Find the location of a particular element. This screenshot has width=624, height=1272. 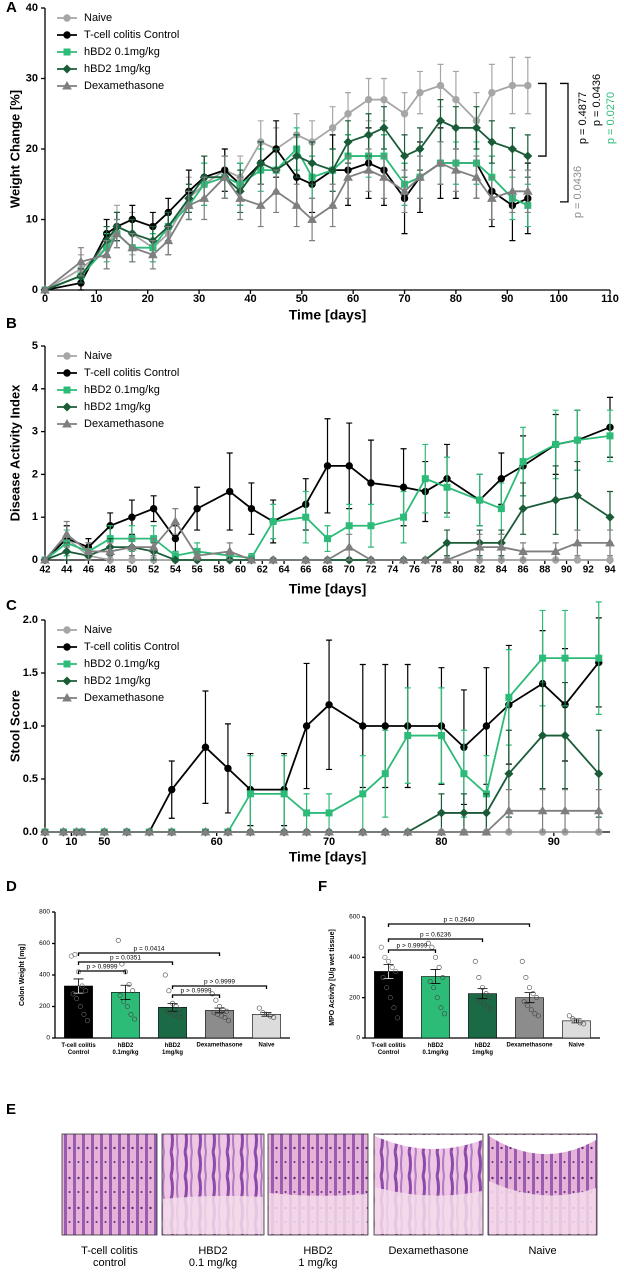

annotation: p = 0.4877 is located at coordinates (583, 118).